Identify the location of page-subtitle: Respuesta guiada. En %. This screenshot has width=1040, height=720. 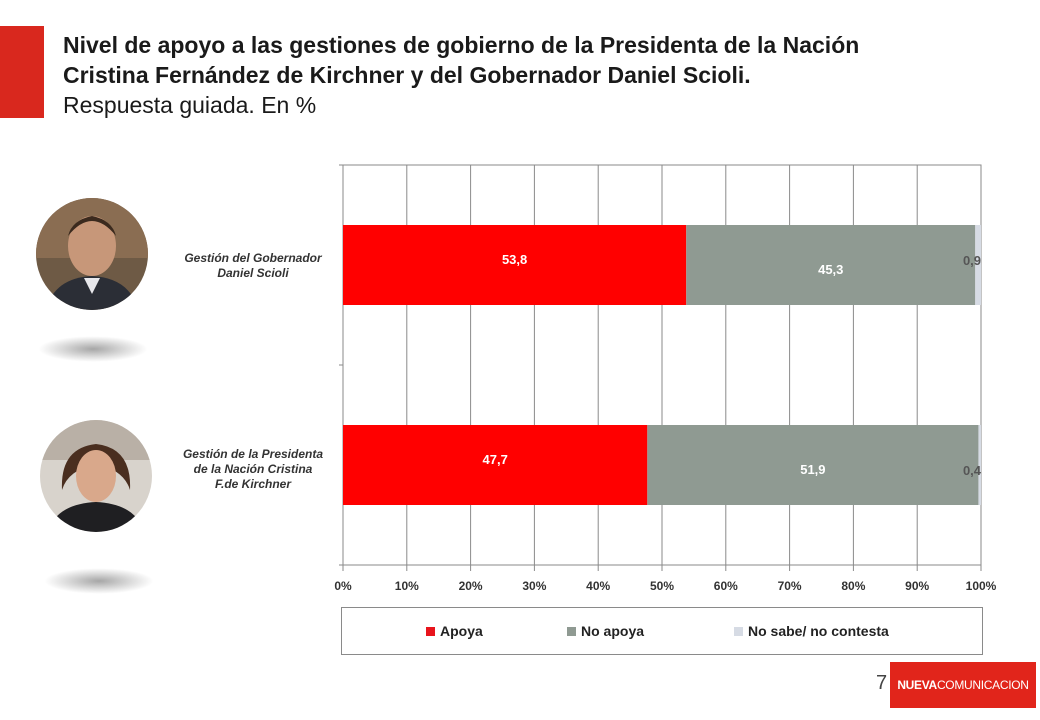
(190, 105).